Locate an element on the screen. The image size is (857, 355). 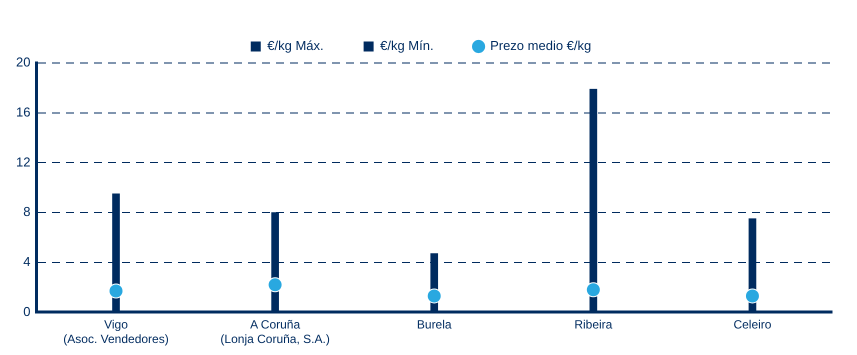
x-tick-label: Ribeira is located at coordinates (593, 325).